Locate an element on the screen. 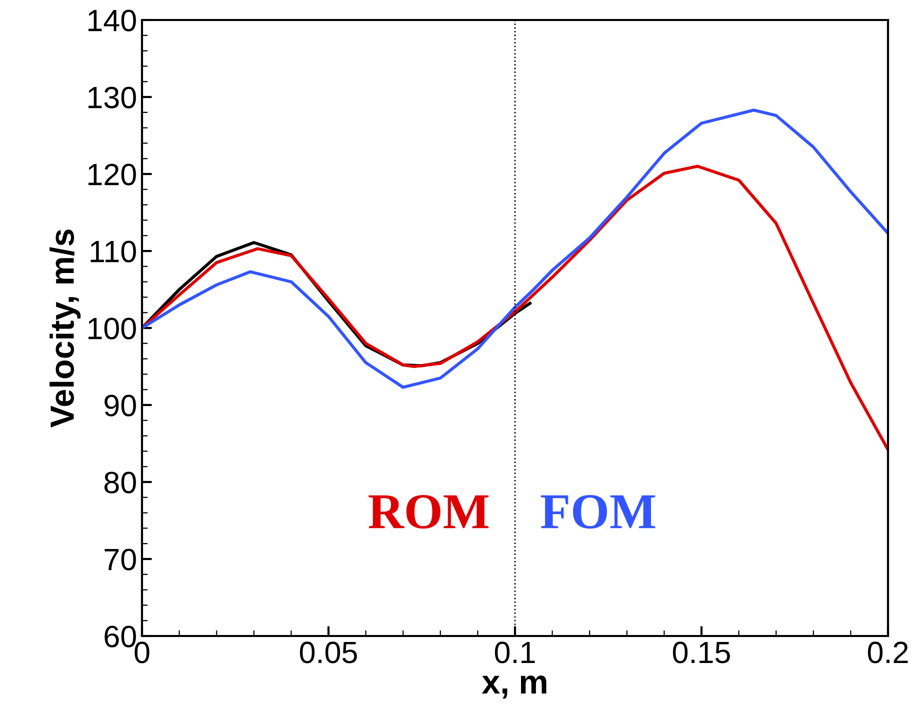 Image resolution: width=913 pixels, height=705 pixels. y-tick-label: 90 is located at coordinates (120, 405).